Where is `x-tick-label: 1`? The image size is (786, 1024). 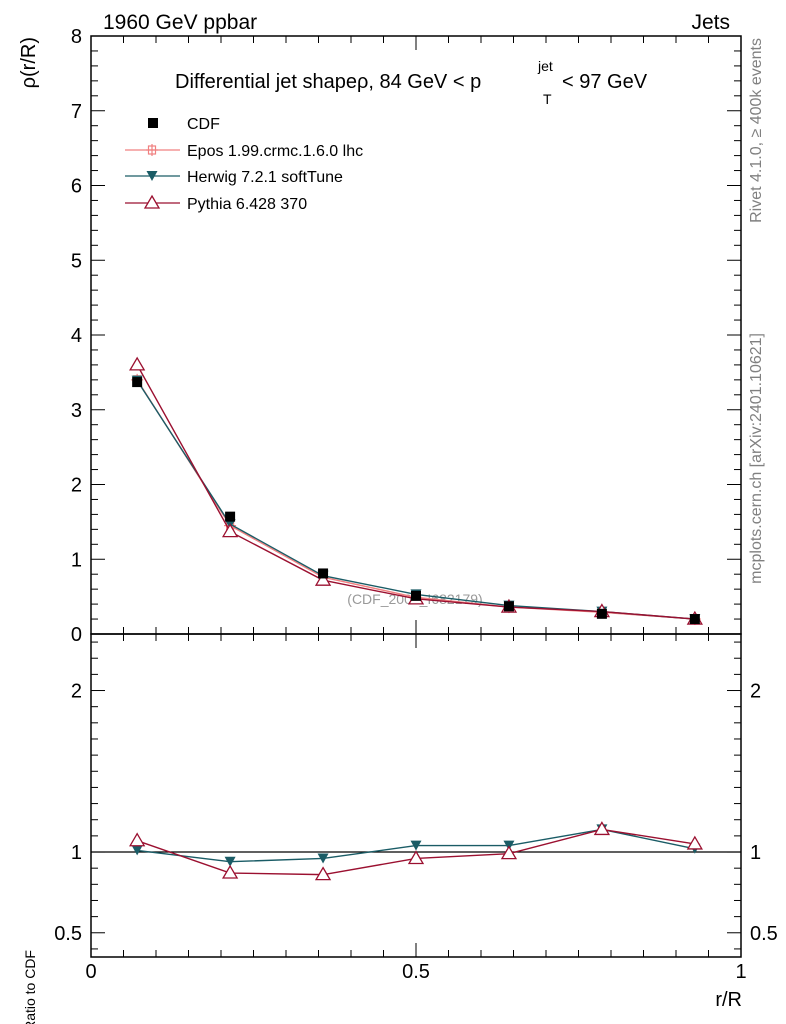 x-tick-label: 1 is located at coordinates (740, 972).